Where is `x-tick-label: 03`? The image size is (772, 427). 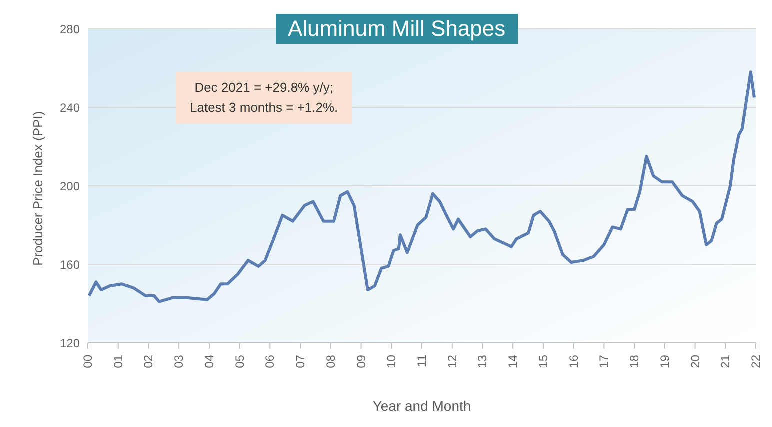 x-tick-label: 03 is located at coordinates (179, 361).